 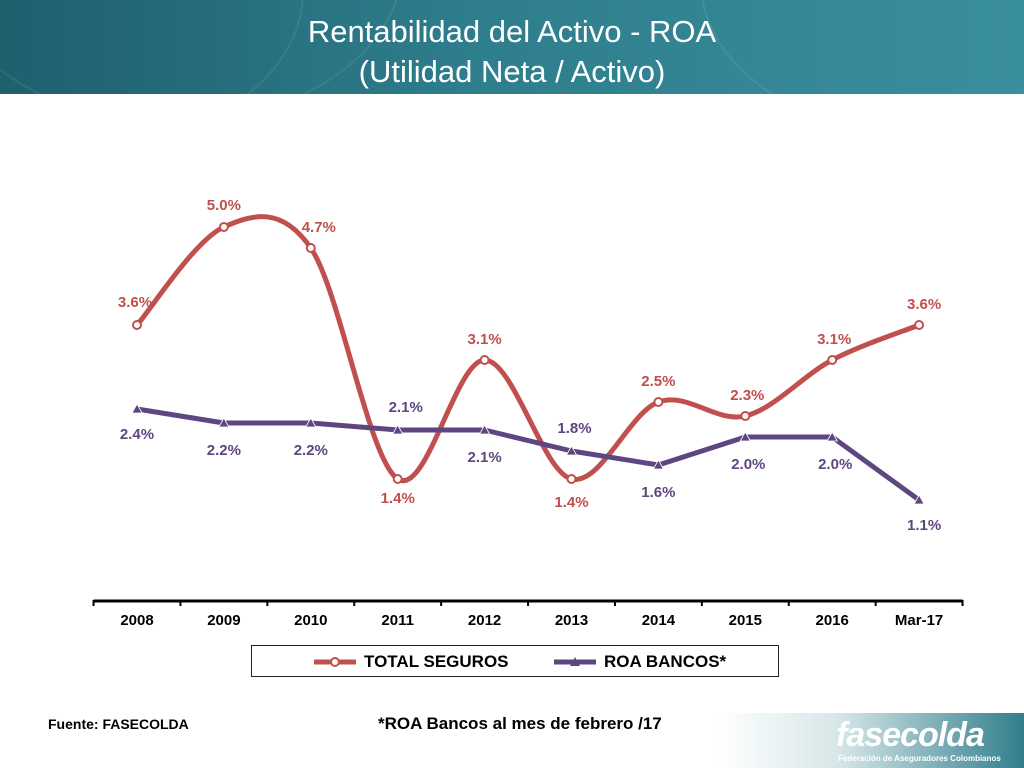 I want to click on x-tick-label: 2009, so click(x=223, y=620).